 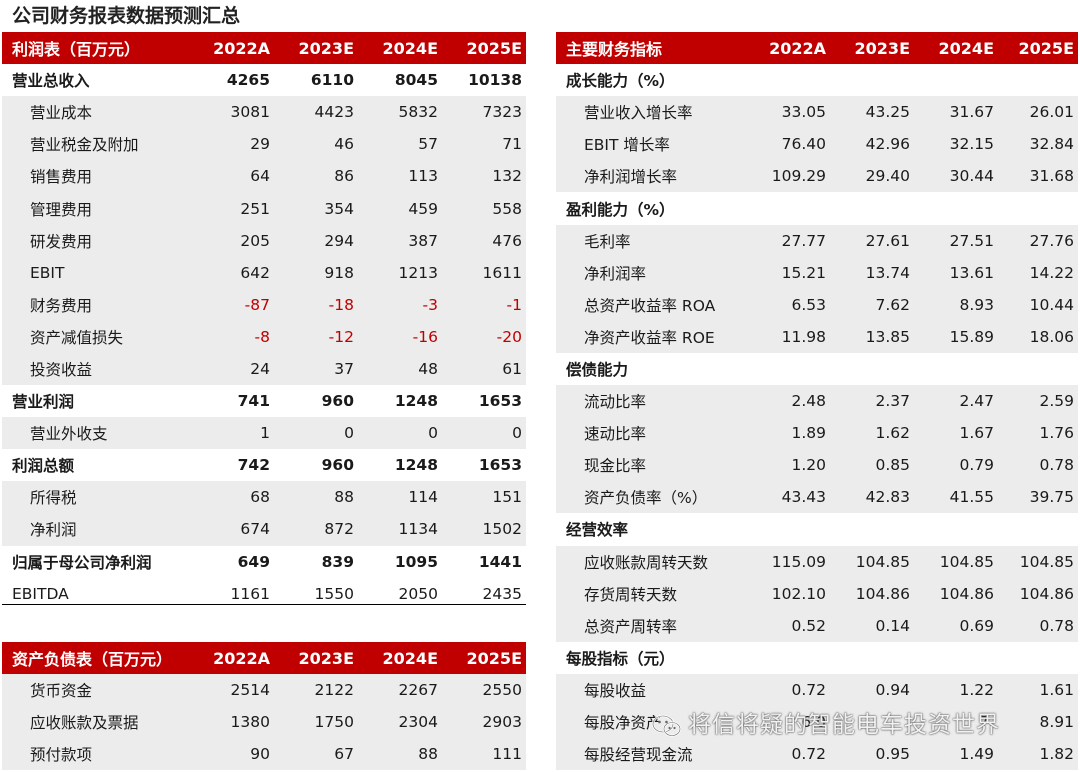 I want to click on value-cell: 2267, so click(x=400, y=690).